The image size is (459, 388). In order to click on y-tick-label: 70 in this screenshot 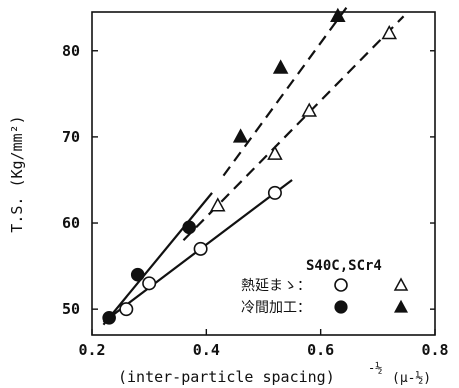, I will do `click(71, 137)`.